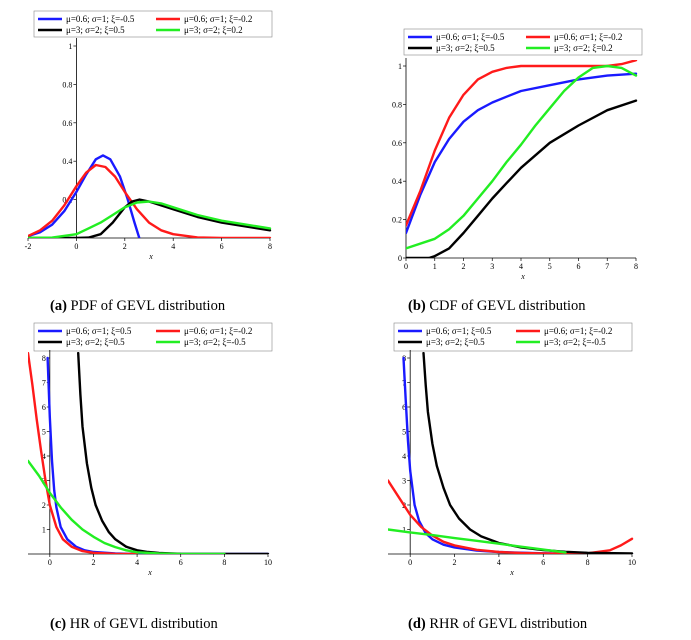 The image size is (691, 640). What do you see at coordinates (134, 624) in the screenshot?
I see `caption-hr: (c) HR of GEVL distribution` at bounding box center [134, 624].